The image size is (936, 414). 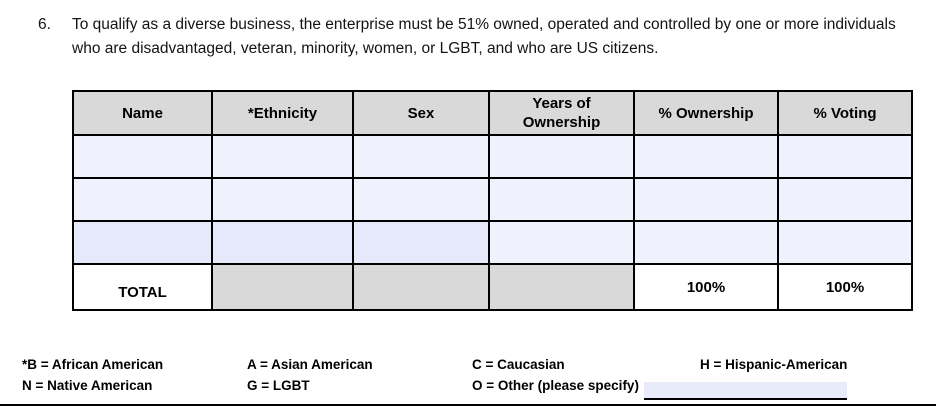 What do you see at coordinates (282, 287) in the screenshot?
I see `total-ethnicity-cell` at bounding box center [282, 287].